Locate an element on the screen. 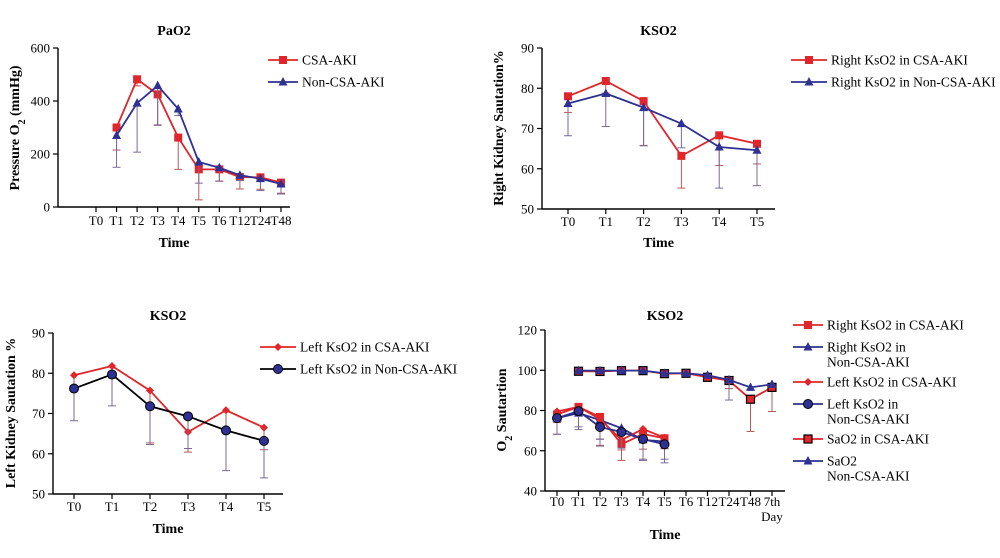 Image resolution: width=1000 pixels, height=558 pixels. legend-label: Left KsO2 in Non-CSA-AKI is located at coordinates (868, 412).